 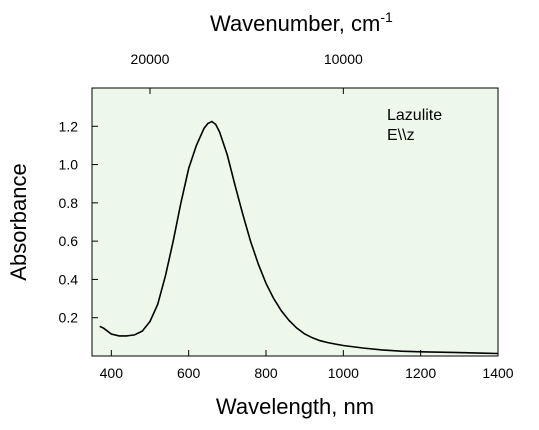 I want to click on x-tick-label: 1400, so click(x=497, y=373).